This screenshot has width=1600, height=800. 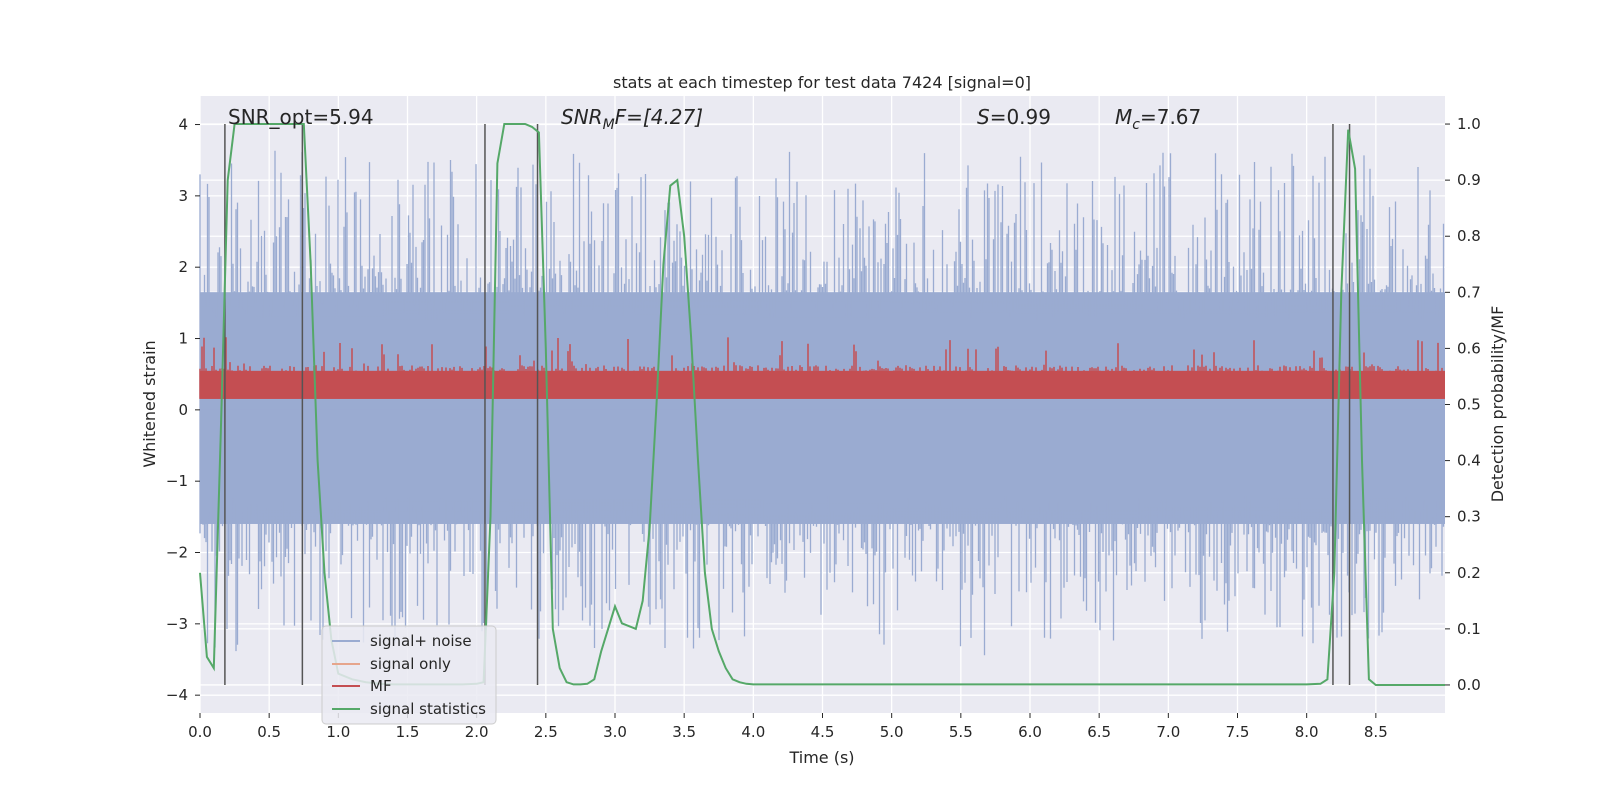 What do you see at coordinates (615, 732) in the screenshot?
I see `x-tick-label: 3.0` at bounding box center [615, 732].